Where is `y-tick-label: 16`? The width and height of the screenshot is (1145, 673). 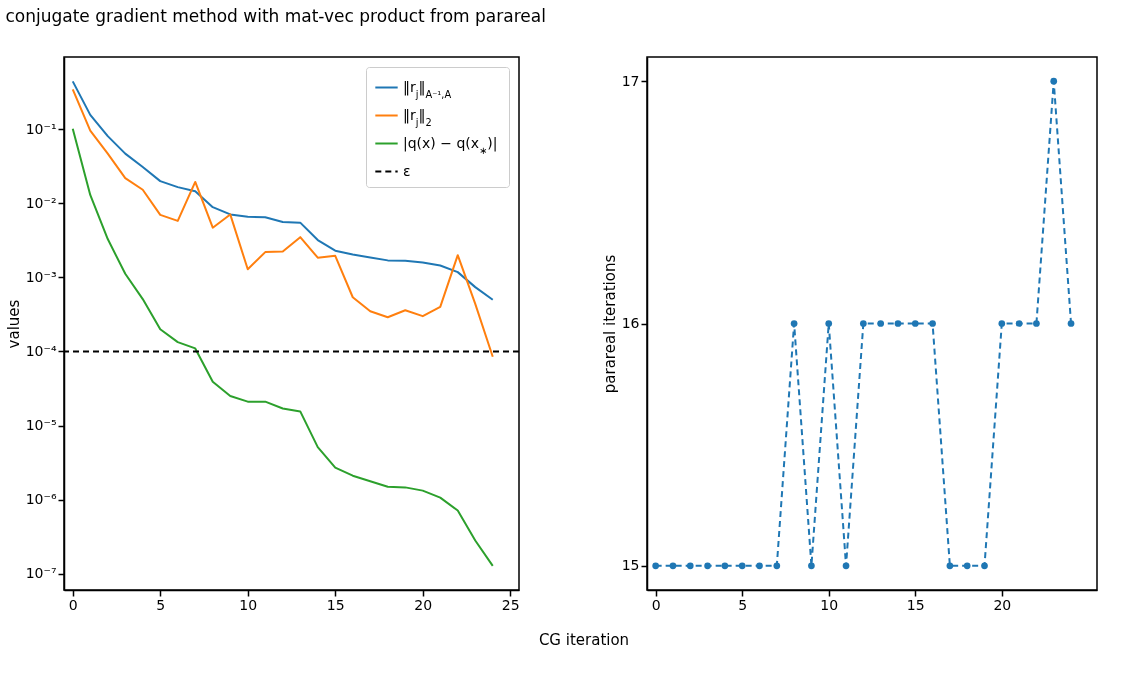 y-tick-label: 16 is located at coordinates (630, 323).